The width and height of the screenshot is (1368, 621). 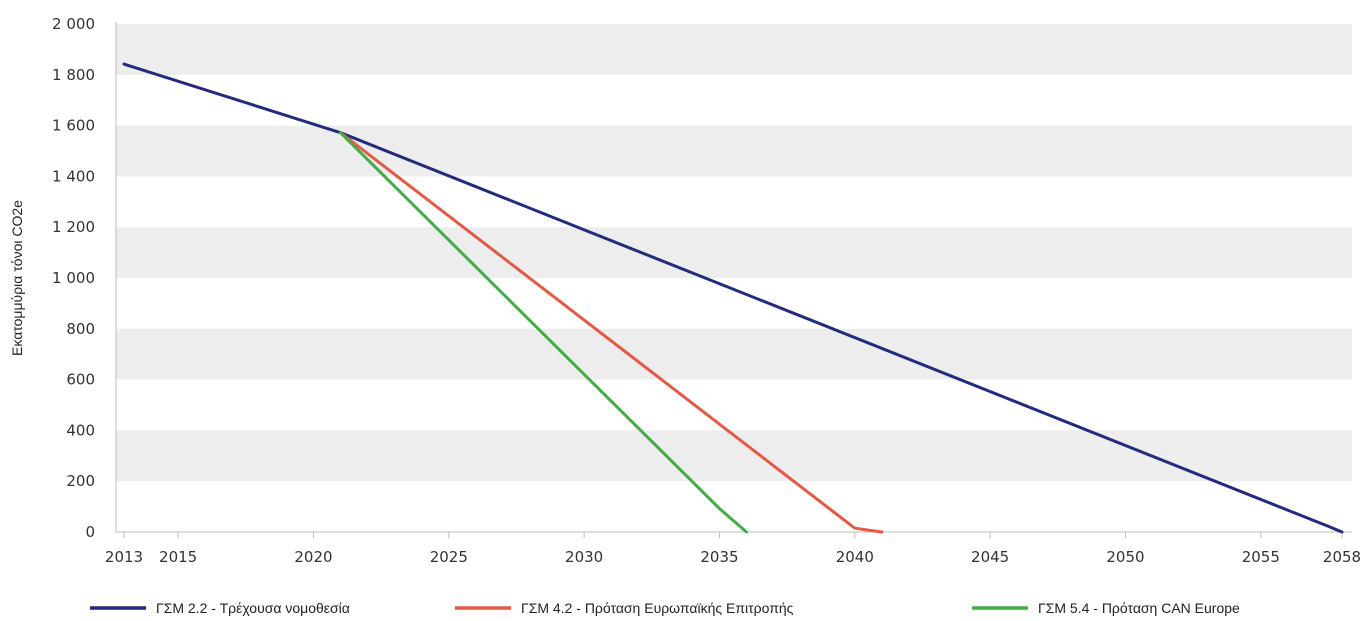 I want to click on y-tick-label: 1 600, so click(x=73, y=126).